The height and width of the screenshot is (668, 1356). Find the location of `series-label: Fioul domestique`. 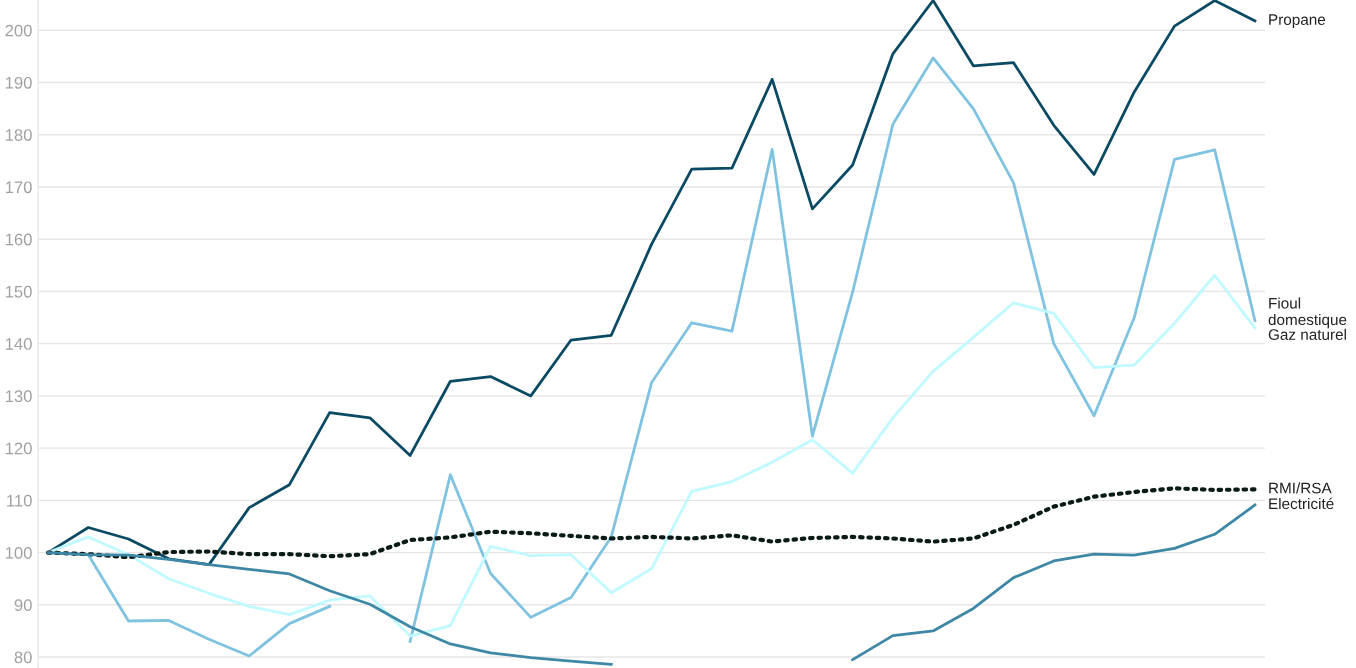

series-label: Fioul domestique is located at coordinates (1307, 313).